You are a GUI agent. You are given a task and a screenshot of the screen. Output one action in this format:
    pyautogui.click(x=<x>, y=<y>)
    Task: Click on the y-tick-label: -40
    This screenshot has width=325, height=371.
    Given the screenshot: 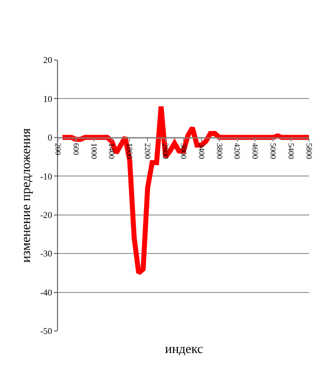 What is the action you would take?
    pyautogui.click(x=46, y=292)
    